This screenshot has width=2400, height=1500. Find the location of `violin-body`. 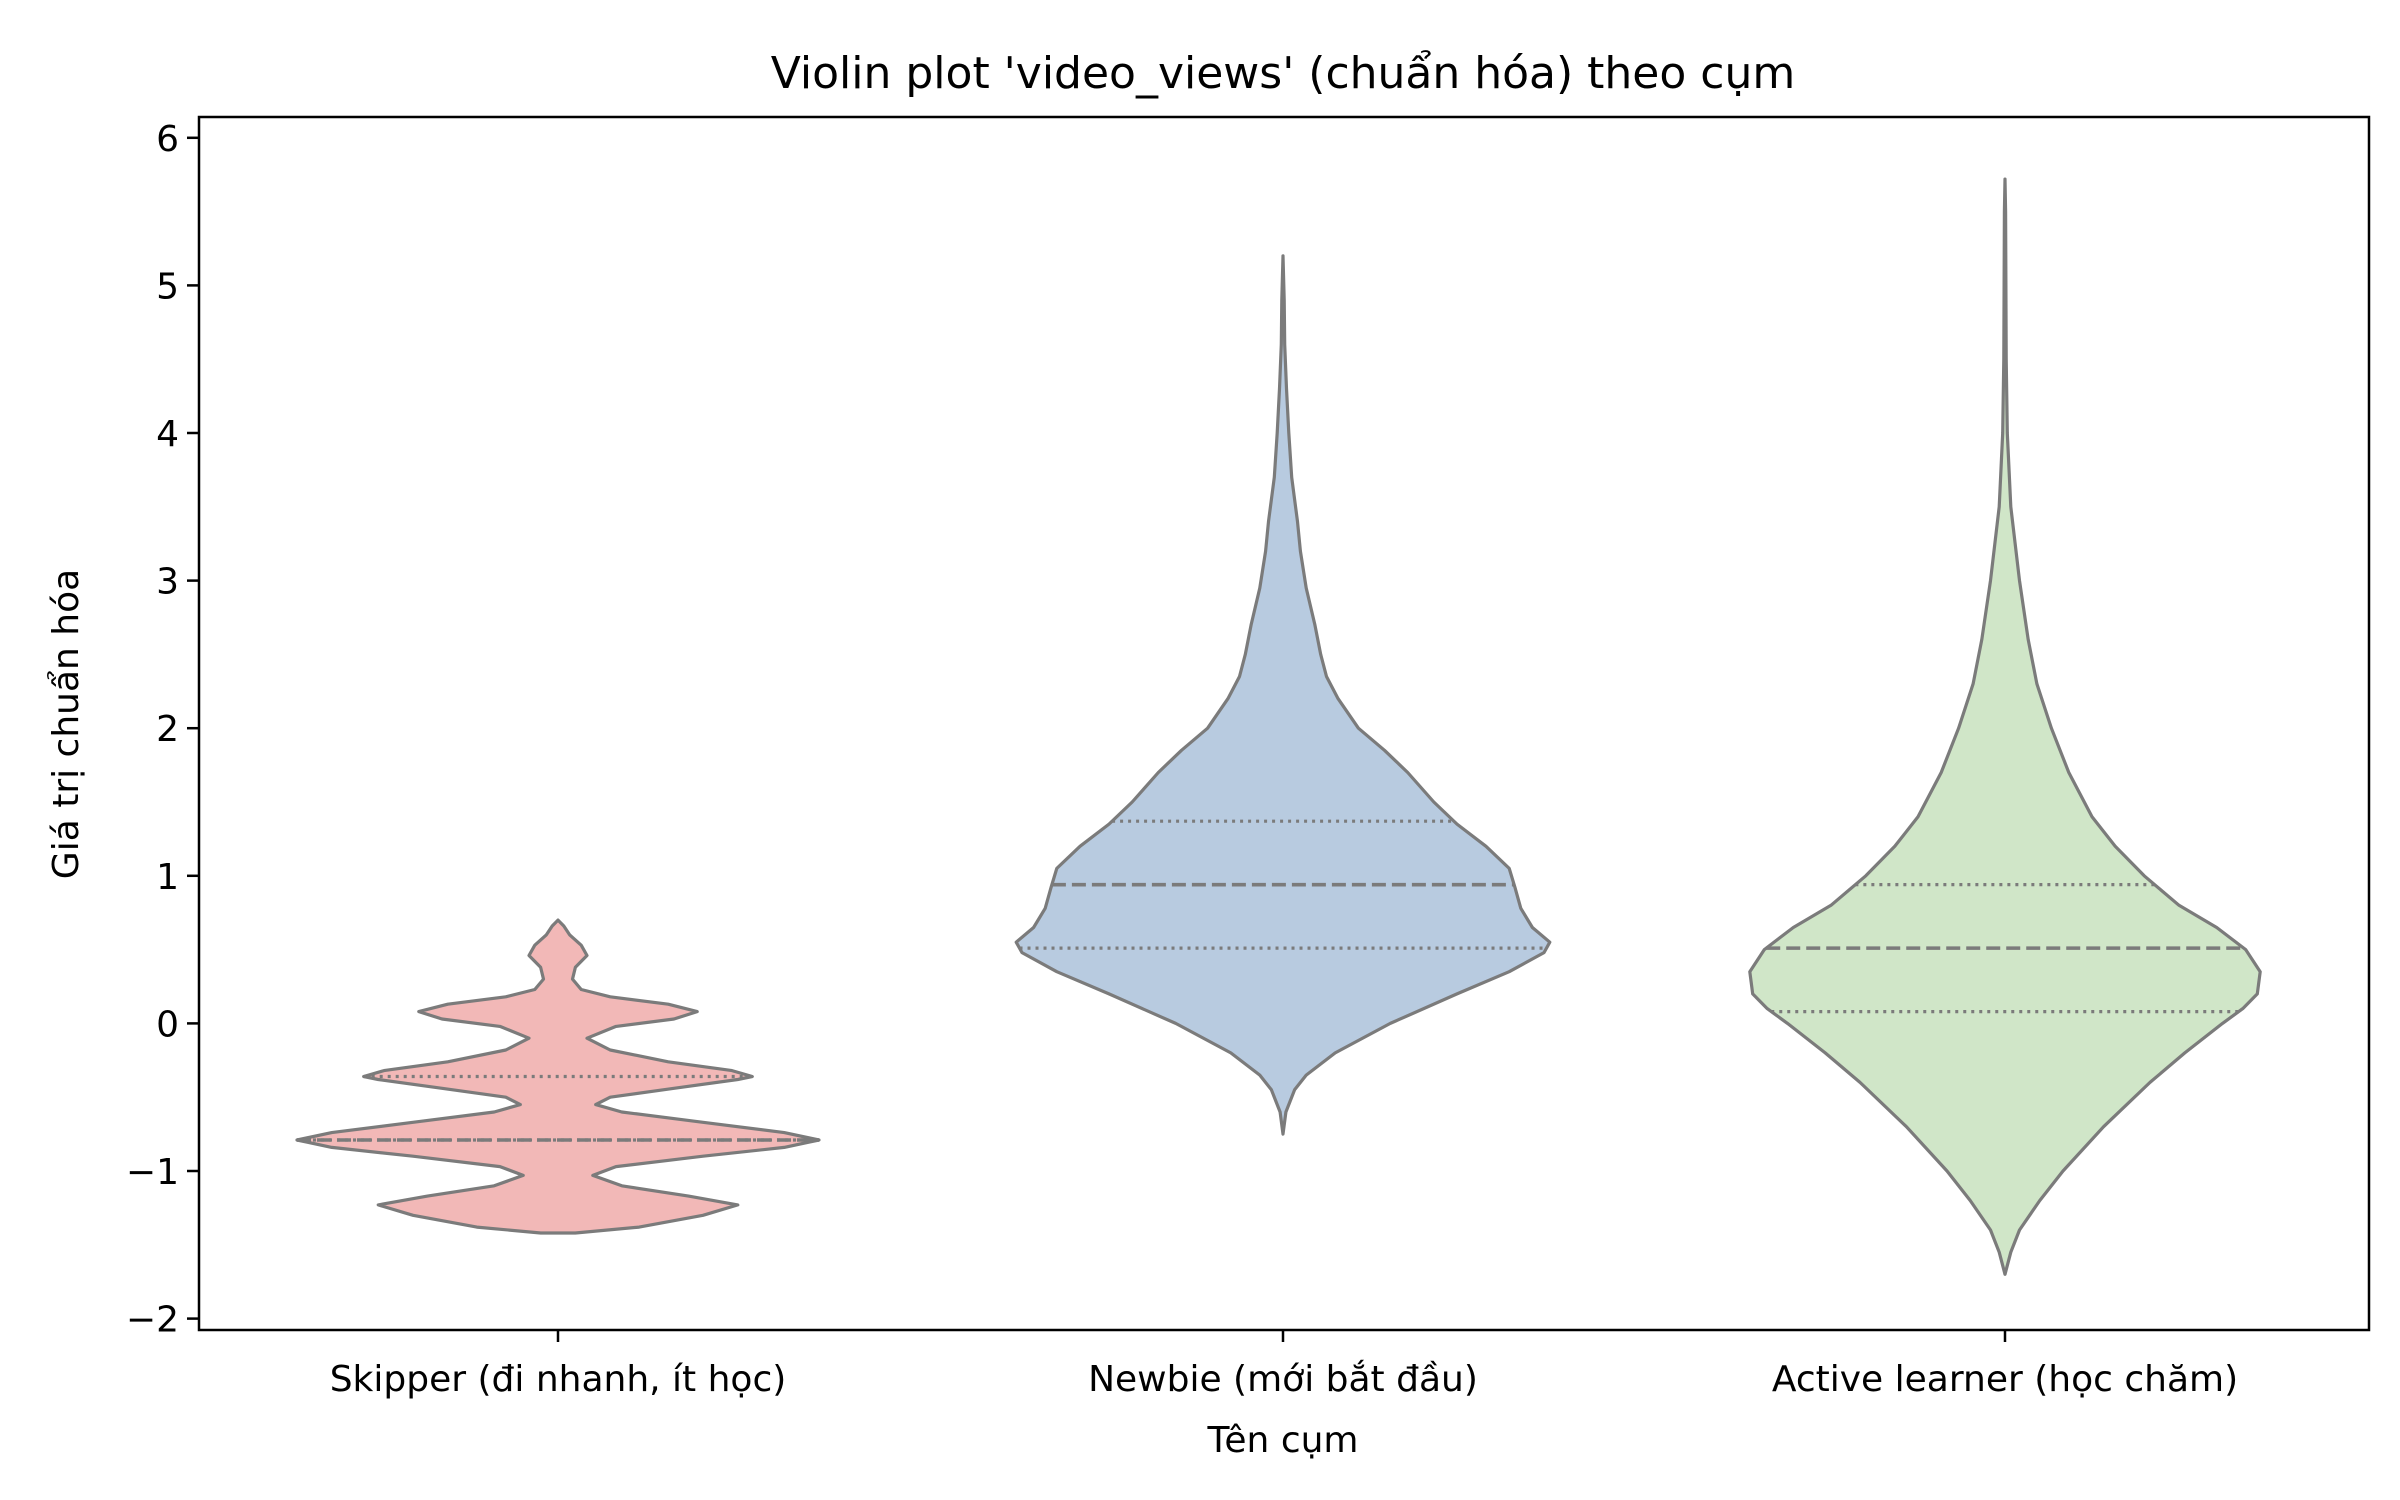

violin-body is located at coordinates (1283, 695).